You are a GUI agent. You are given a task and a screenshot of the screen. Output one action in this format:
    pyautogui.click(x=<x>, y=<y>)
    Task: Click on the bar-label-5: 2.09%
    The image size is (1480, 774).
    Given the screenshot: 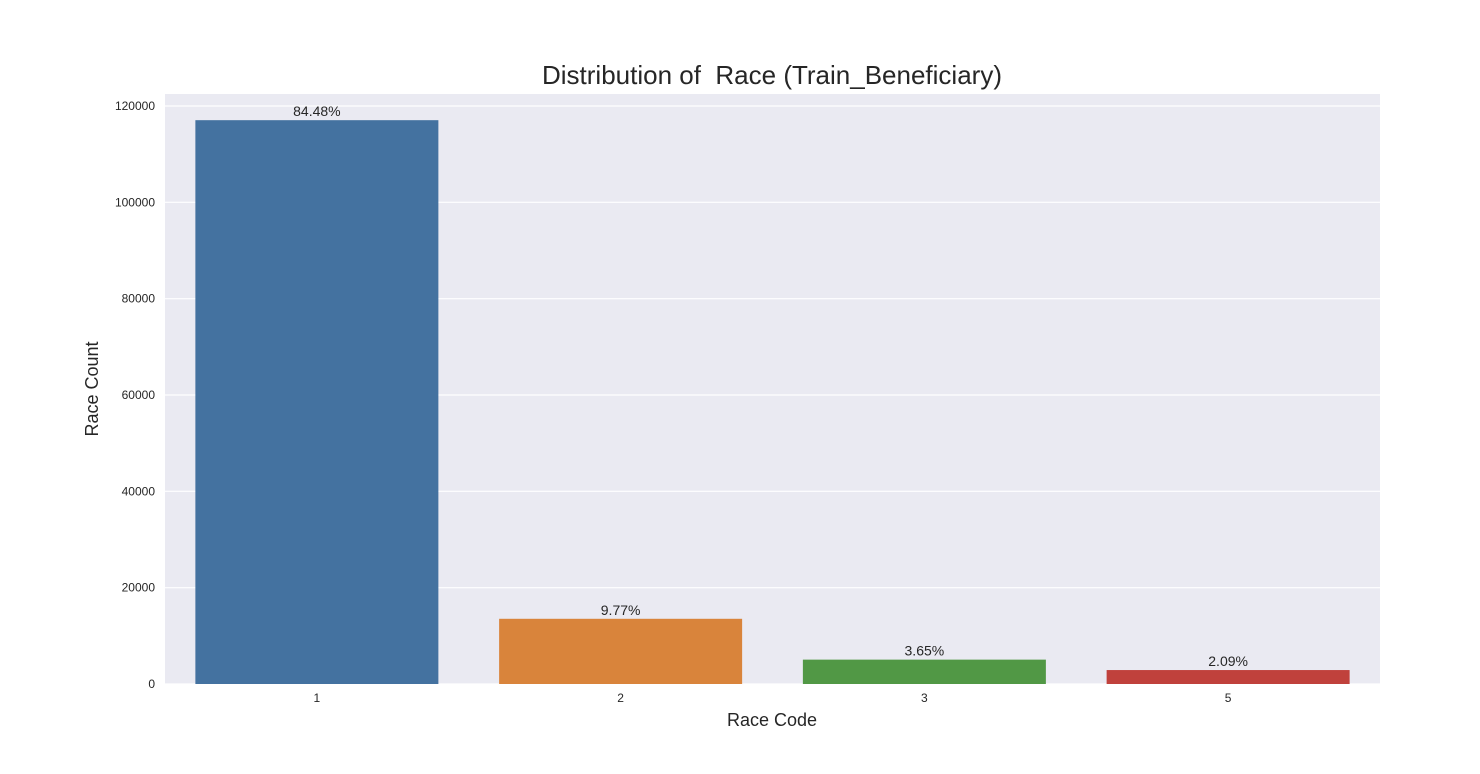 What is the action you would take?
    pyautogui.click(x=1228, y=661)
    